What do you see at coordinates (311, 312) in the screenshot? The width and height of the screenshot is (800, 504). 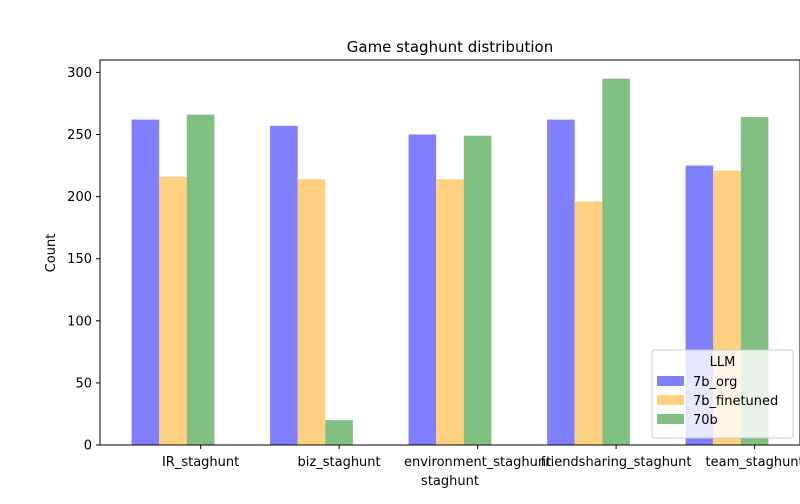 I see `bar-7b_finetuned-biz_staghunt` at bounding box center [311, 312].